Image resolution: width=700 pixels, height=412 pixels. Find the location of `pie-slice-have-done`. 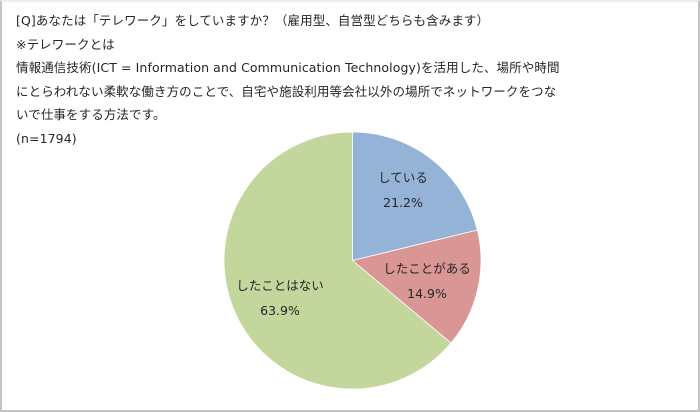

pie-slice-have-done is located at coordinates (416, 286).